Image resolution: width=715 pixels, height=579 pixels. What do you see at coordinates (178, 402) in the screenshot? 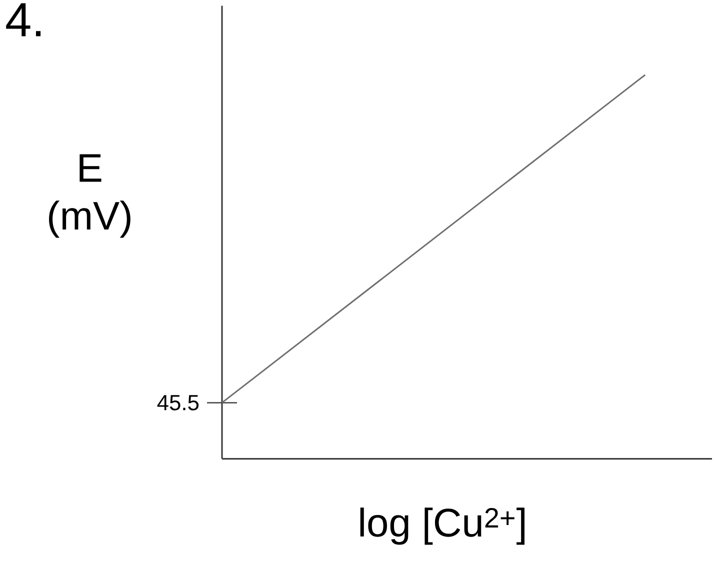
I see `annotation: 45.5` at bounding box center [178, 402].